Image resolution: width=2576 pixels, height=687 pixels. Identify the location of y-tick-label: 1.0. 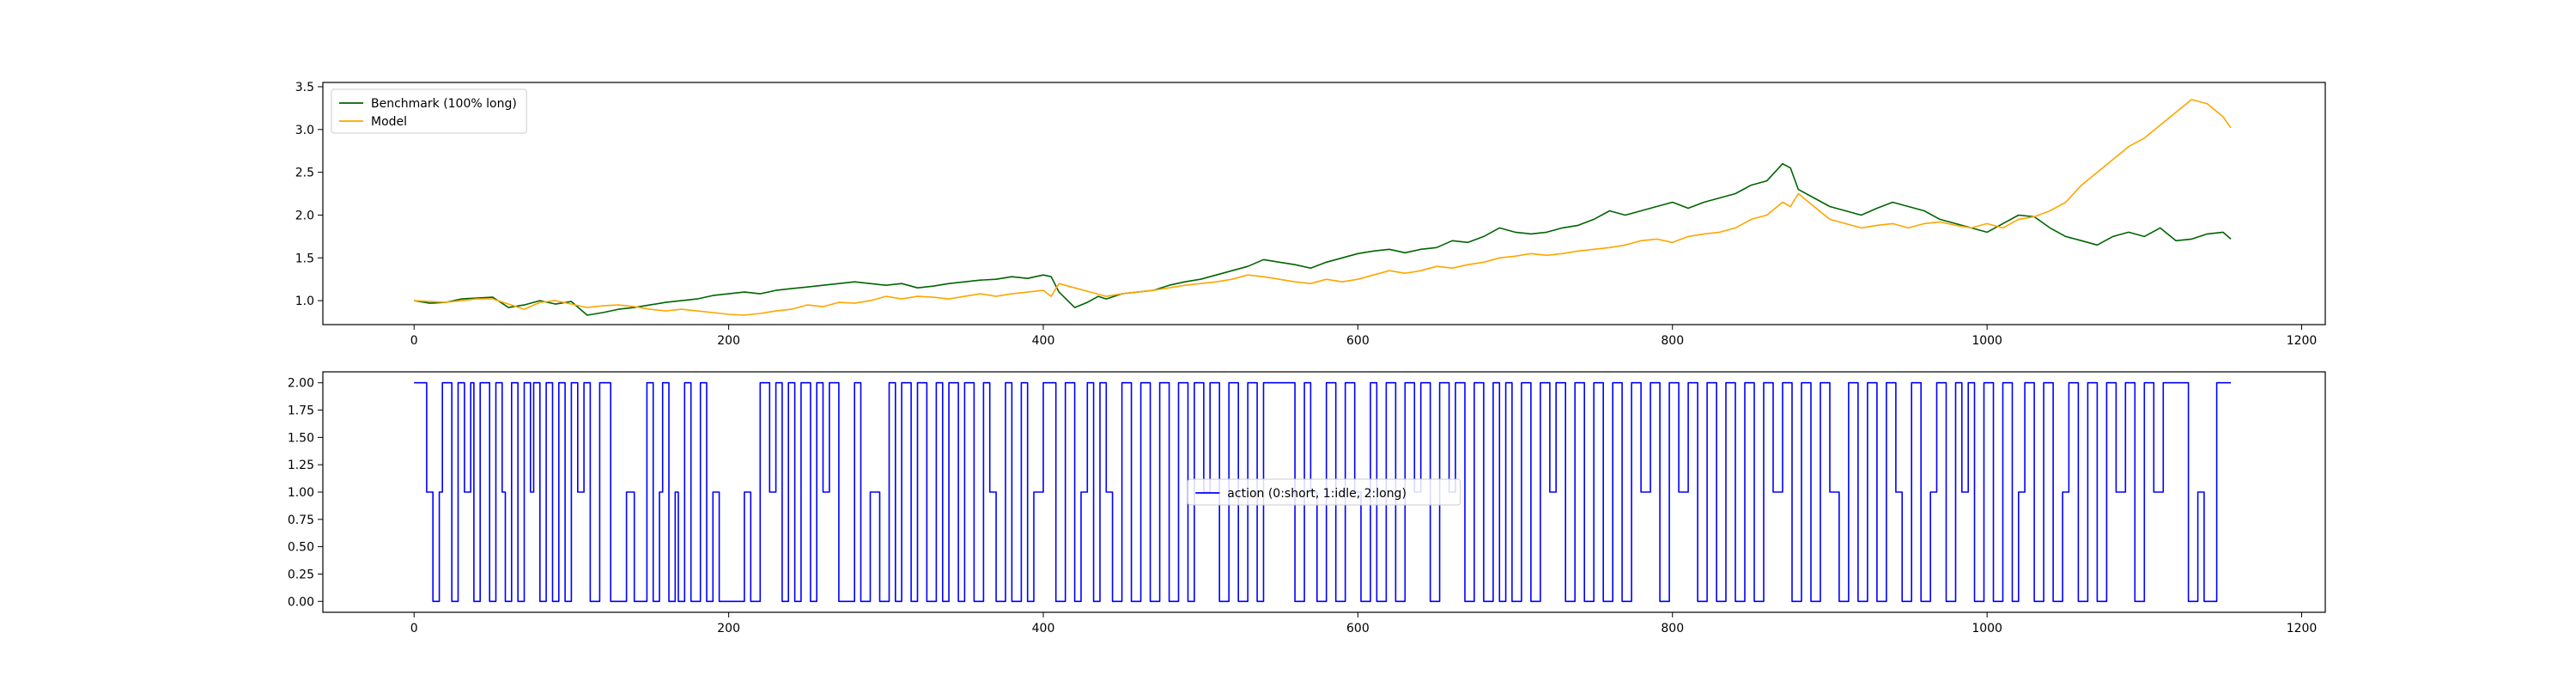
(304, 301).